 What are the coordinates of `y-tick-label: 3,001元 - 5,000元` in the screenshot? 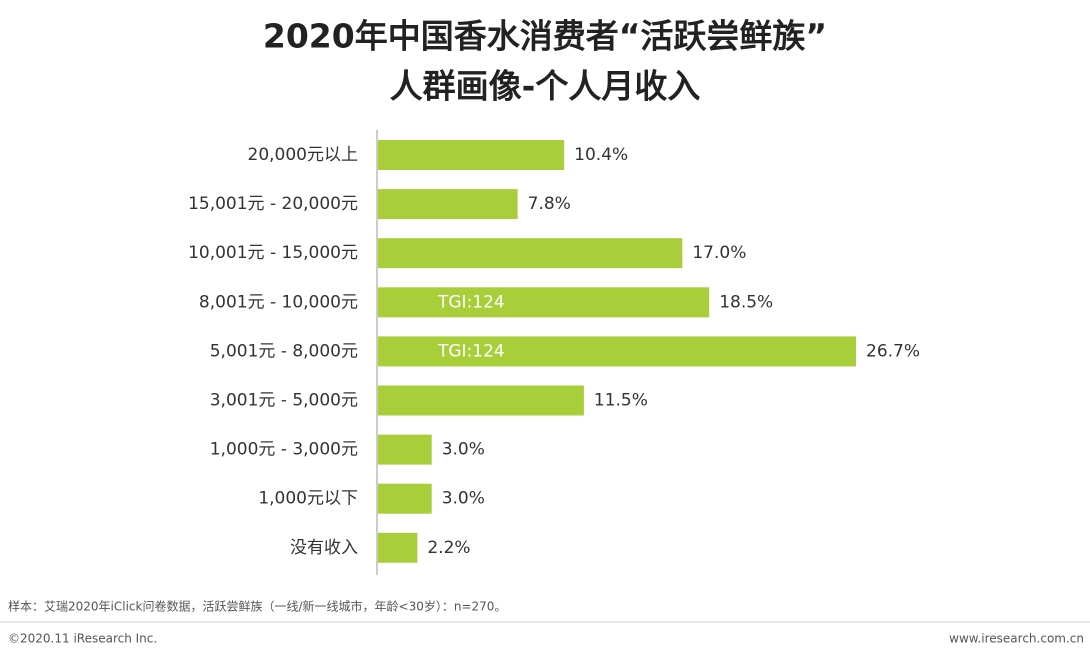 It's located at (284, 401).